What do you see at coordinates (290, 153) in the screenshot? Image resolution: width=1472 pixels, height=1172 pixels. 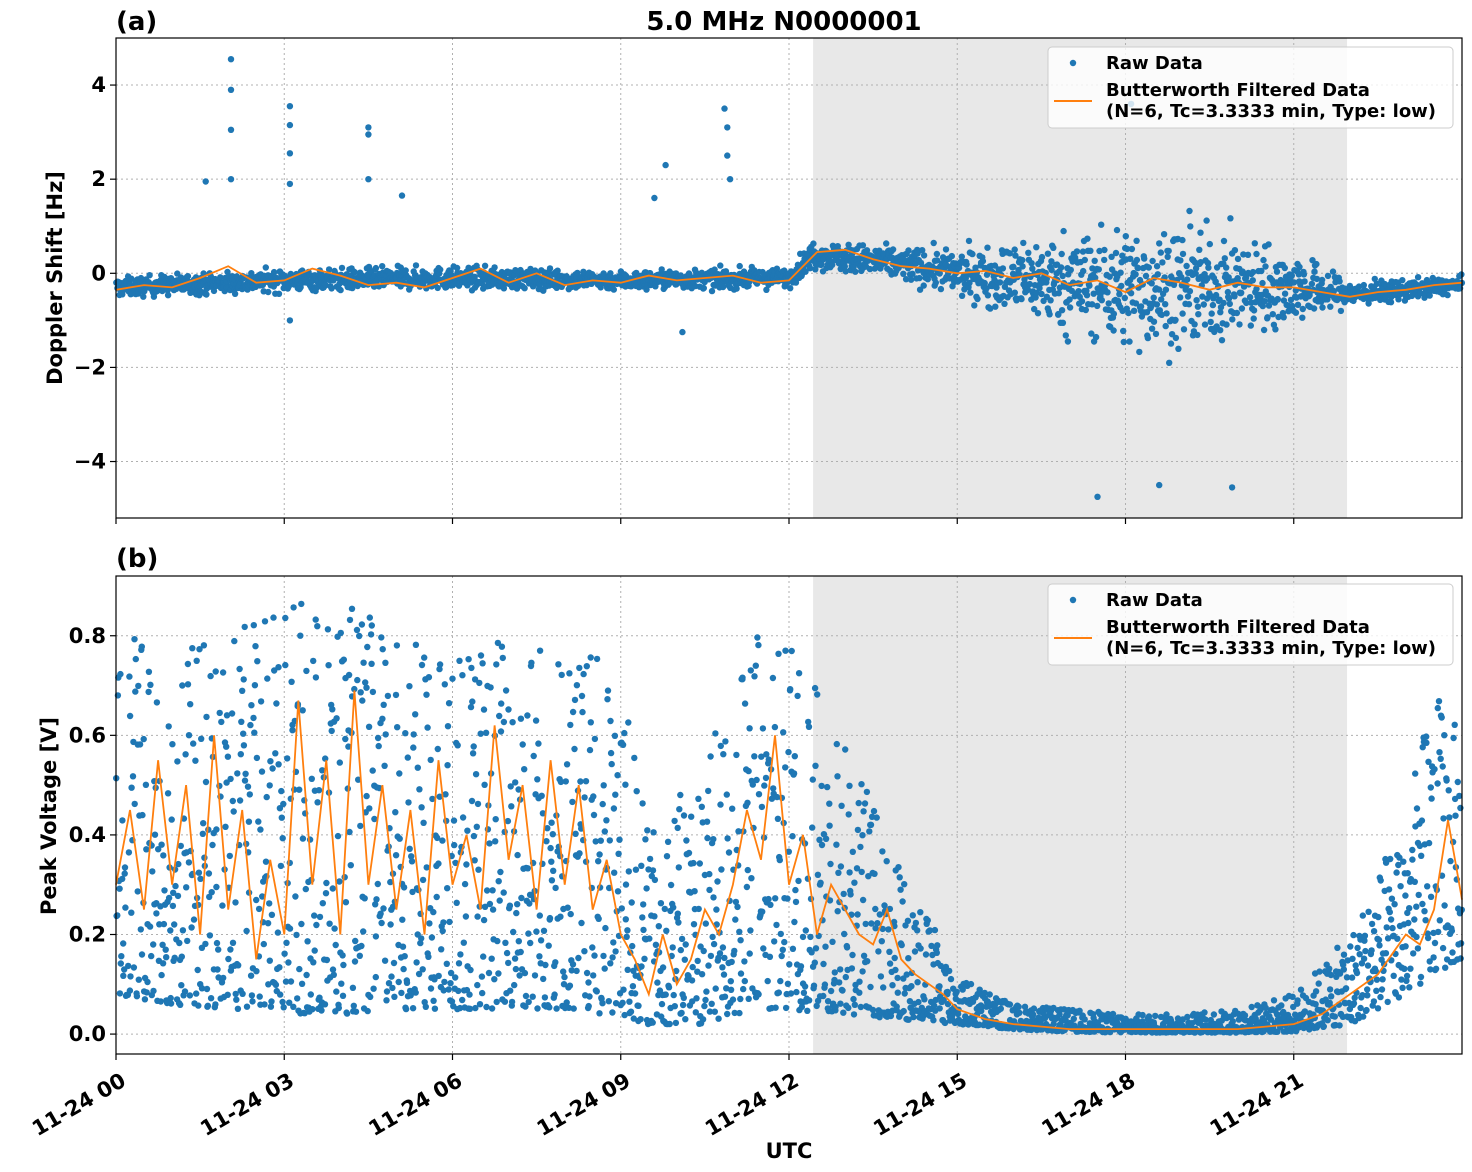 I see `raw-point-outlier` at bounding box center [290, 153].